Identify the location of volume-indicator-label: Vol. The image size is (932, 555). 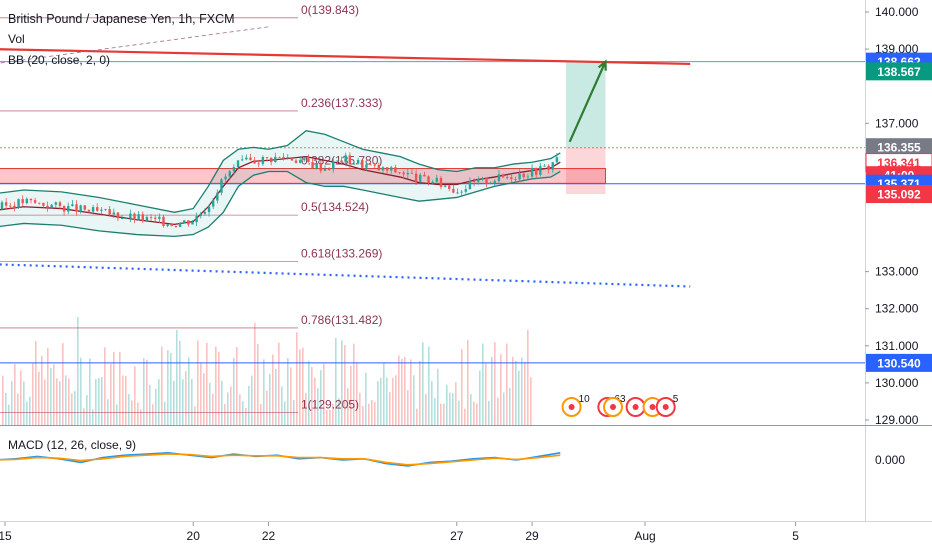
(16, 39).